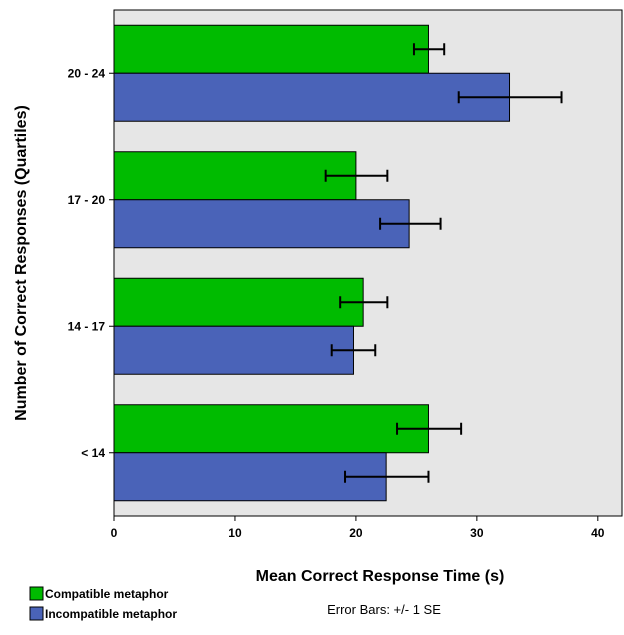 The height and width of the screenshot is (635, 624). What do you see at coordinates (235, 533) in the screenshot?
I see `x-tick-label: 10` at bounding box center [235, 533].